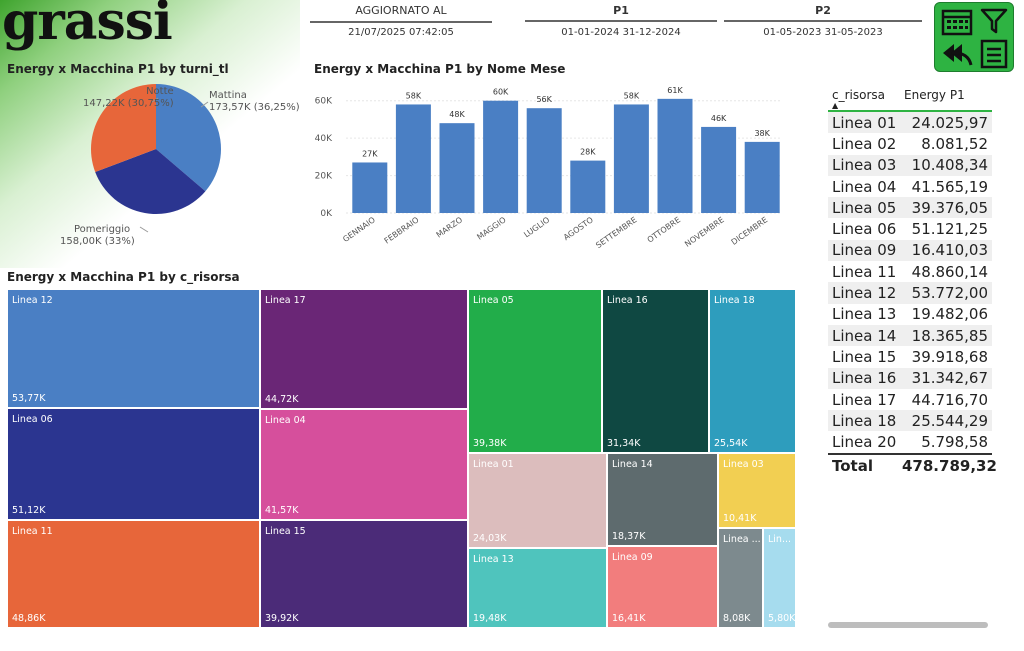 The height and width of the screenshot is (651, 1024). I want to click on x-tick-label: MARZO, so click(450, 227).